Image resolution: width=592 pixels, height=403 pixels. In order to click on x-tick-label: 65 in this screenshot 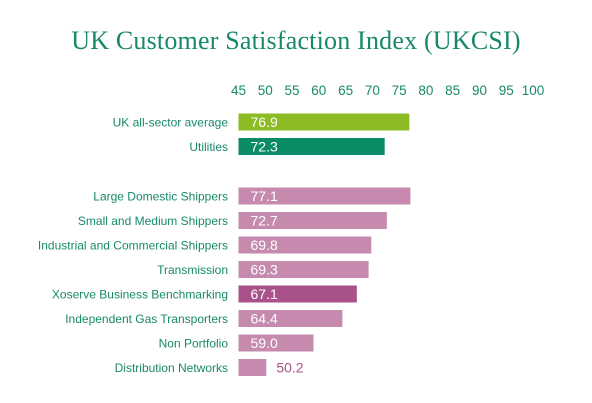, I will do `click(345, 90)`.